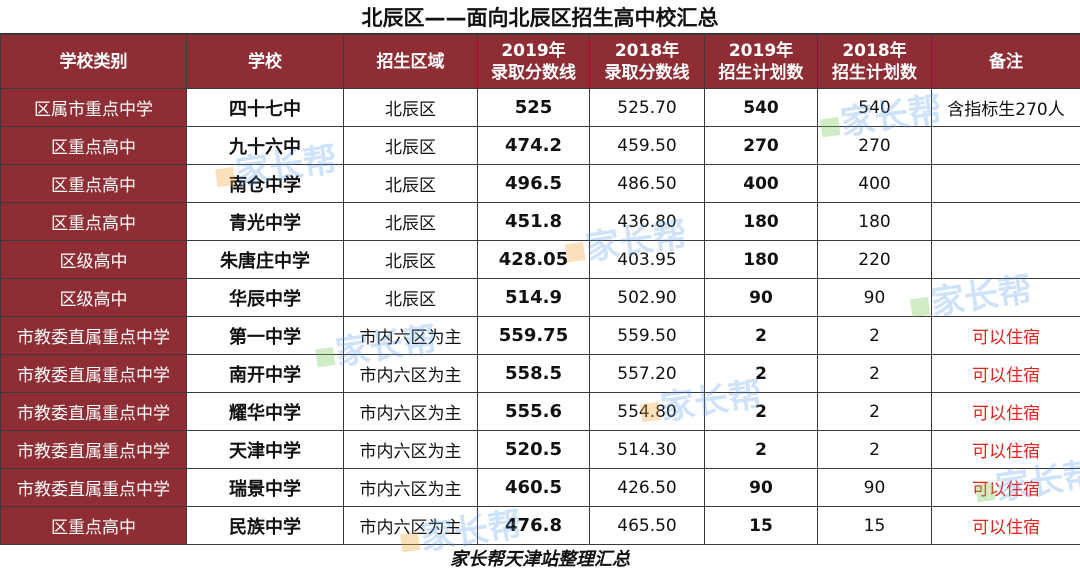 The height and width of the screenshot is (573, 1080). Describe the element at coordinates (647, 373) in the screenshot. I see `cell-score-2018: 557.20` at that location.